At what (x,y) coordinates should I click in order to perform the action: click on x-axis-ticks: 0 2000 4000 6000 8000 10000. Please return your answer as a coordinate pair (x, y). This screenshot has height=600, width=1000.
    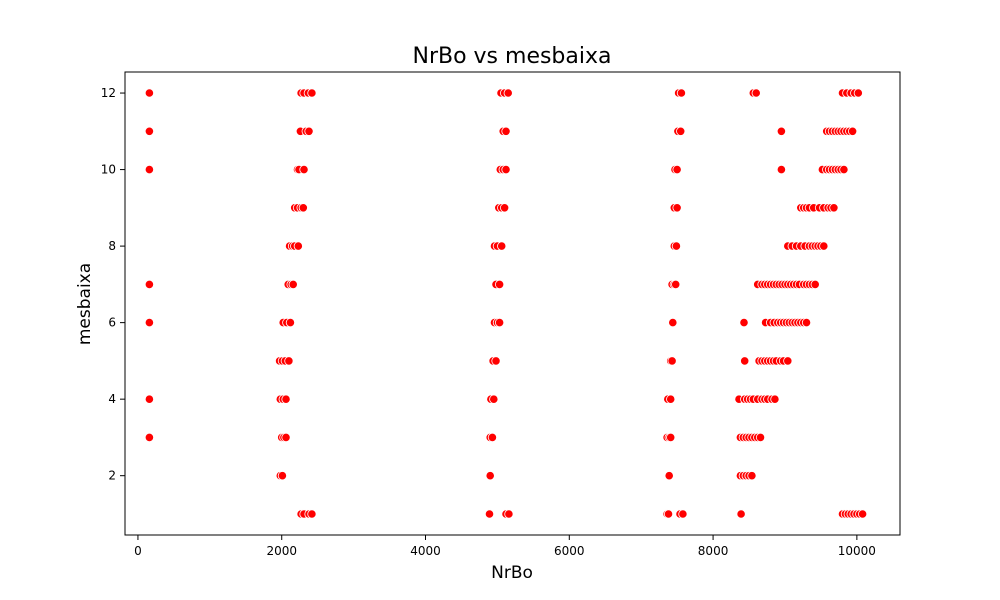
    Looking at the image, I should click on (505, 546).